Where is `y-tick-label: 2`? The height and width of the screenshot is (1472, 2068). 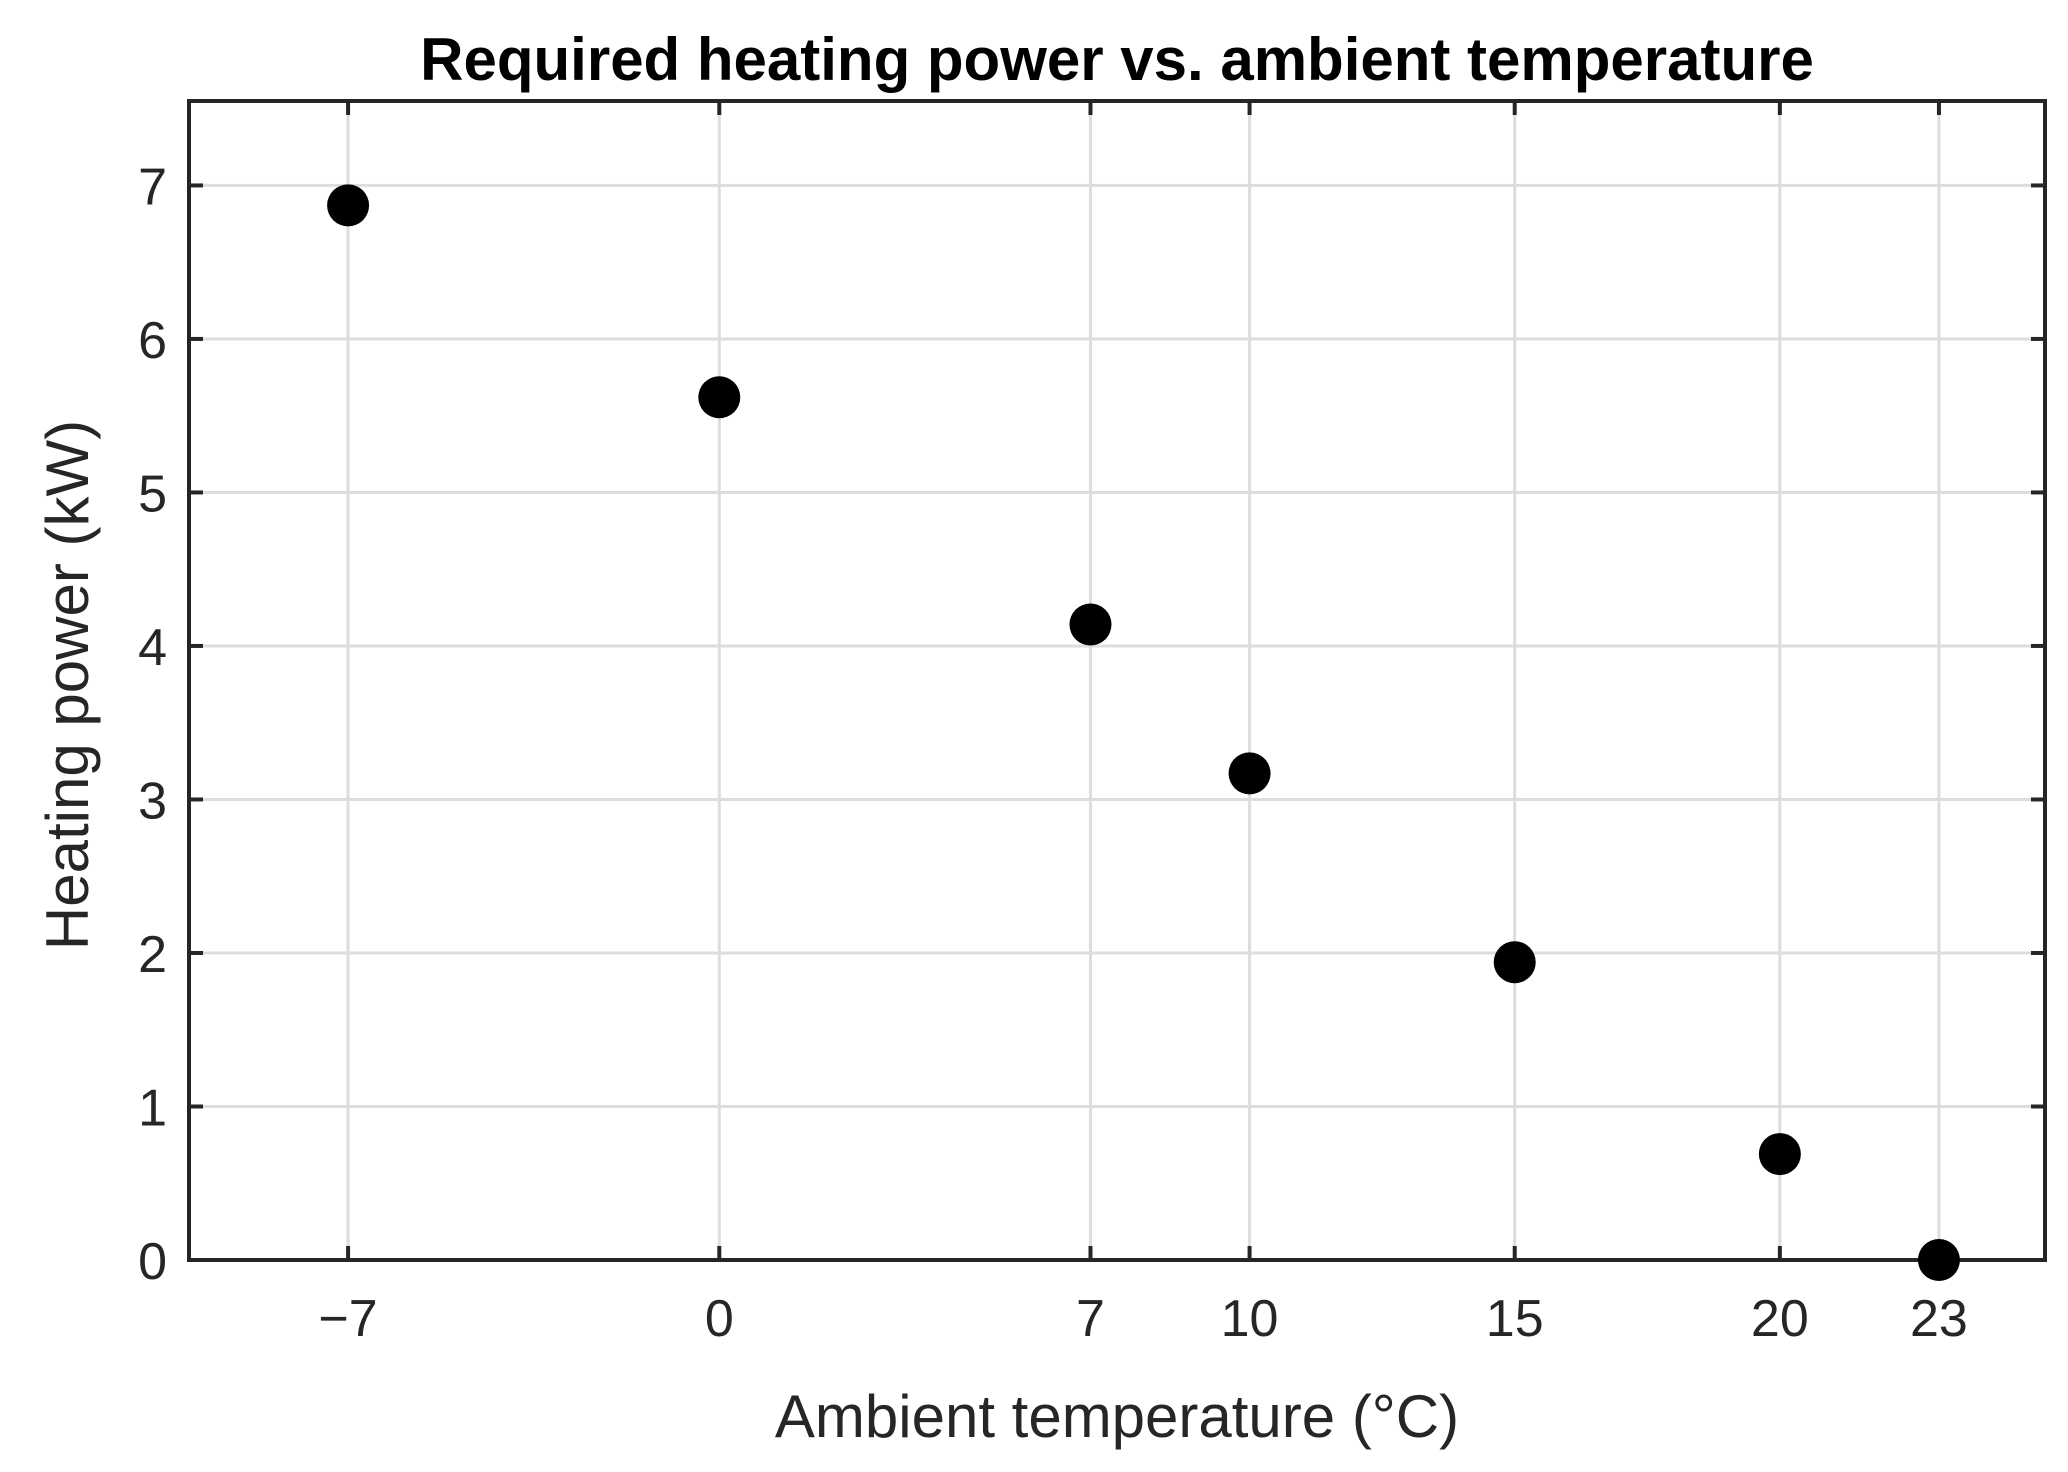 y-tick-label: 2 is located at coordinates (152, 955).